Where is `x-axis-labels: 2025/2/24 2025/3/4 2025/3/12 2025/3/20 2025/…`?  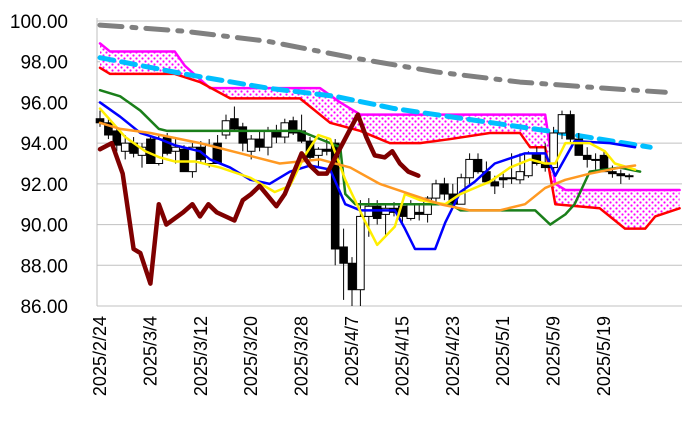
x-axis-labels: 2025/2/24 2025/3/4 2025/3/12 2025/3/20 2025/… is located at coordinates (352, 356).